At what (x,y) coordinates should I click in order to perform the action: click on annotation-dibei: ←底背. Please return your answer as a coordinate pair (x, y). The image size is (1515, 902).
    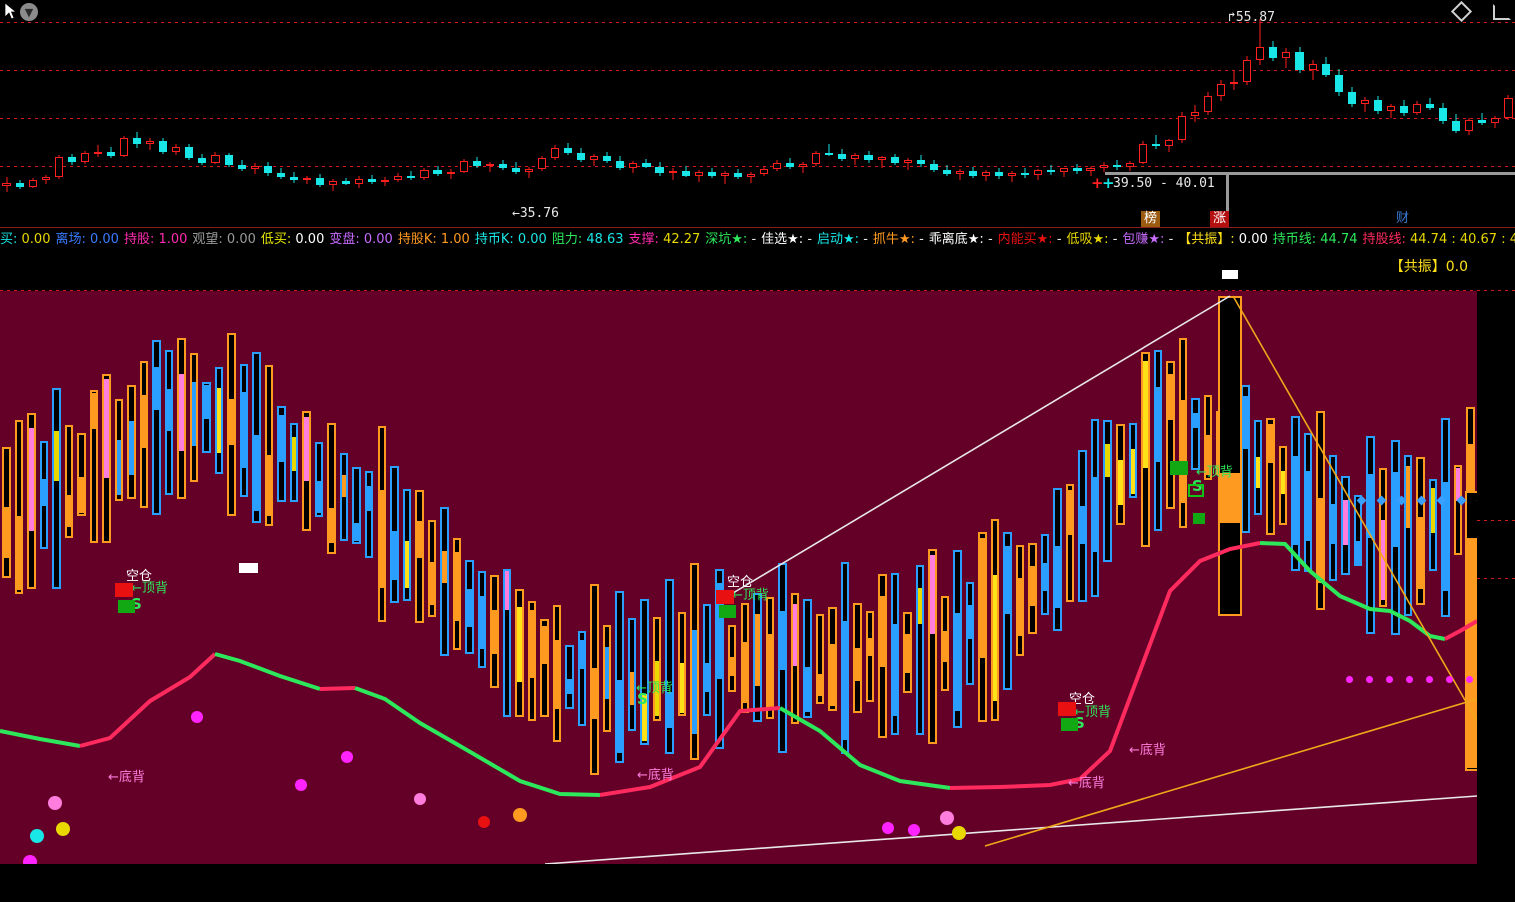
    Looking at the image, I should click on (1147, 750).